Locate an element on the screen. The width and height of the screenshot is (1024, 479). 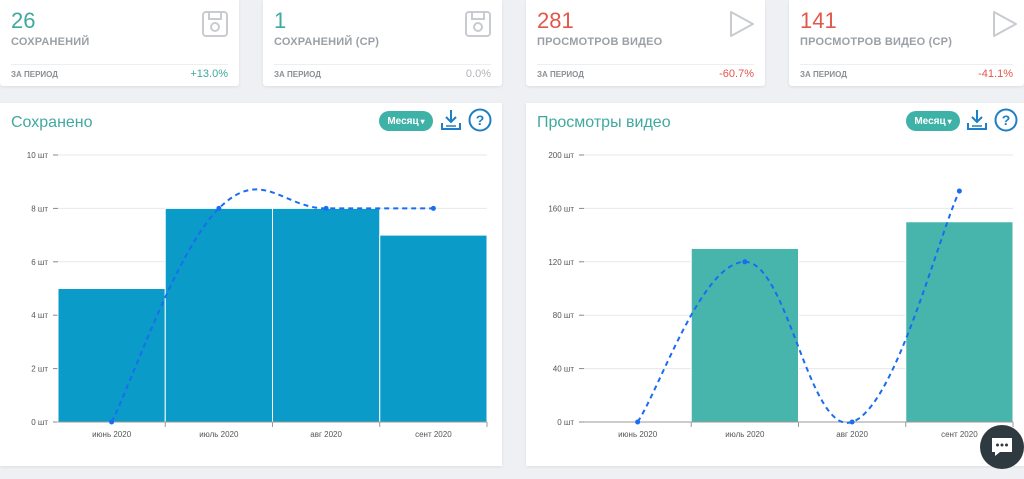
chat-icon is located at coordinates (1002, 447).